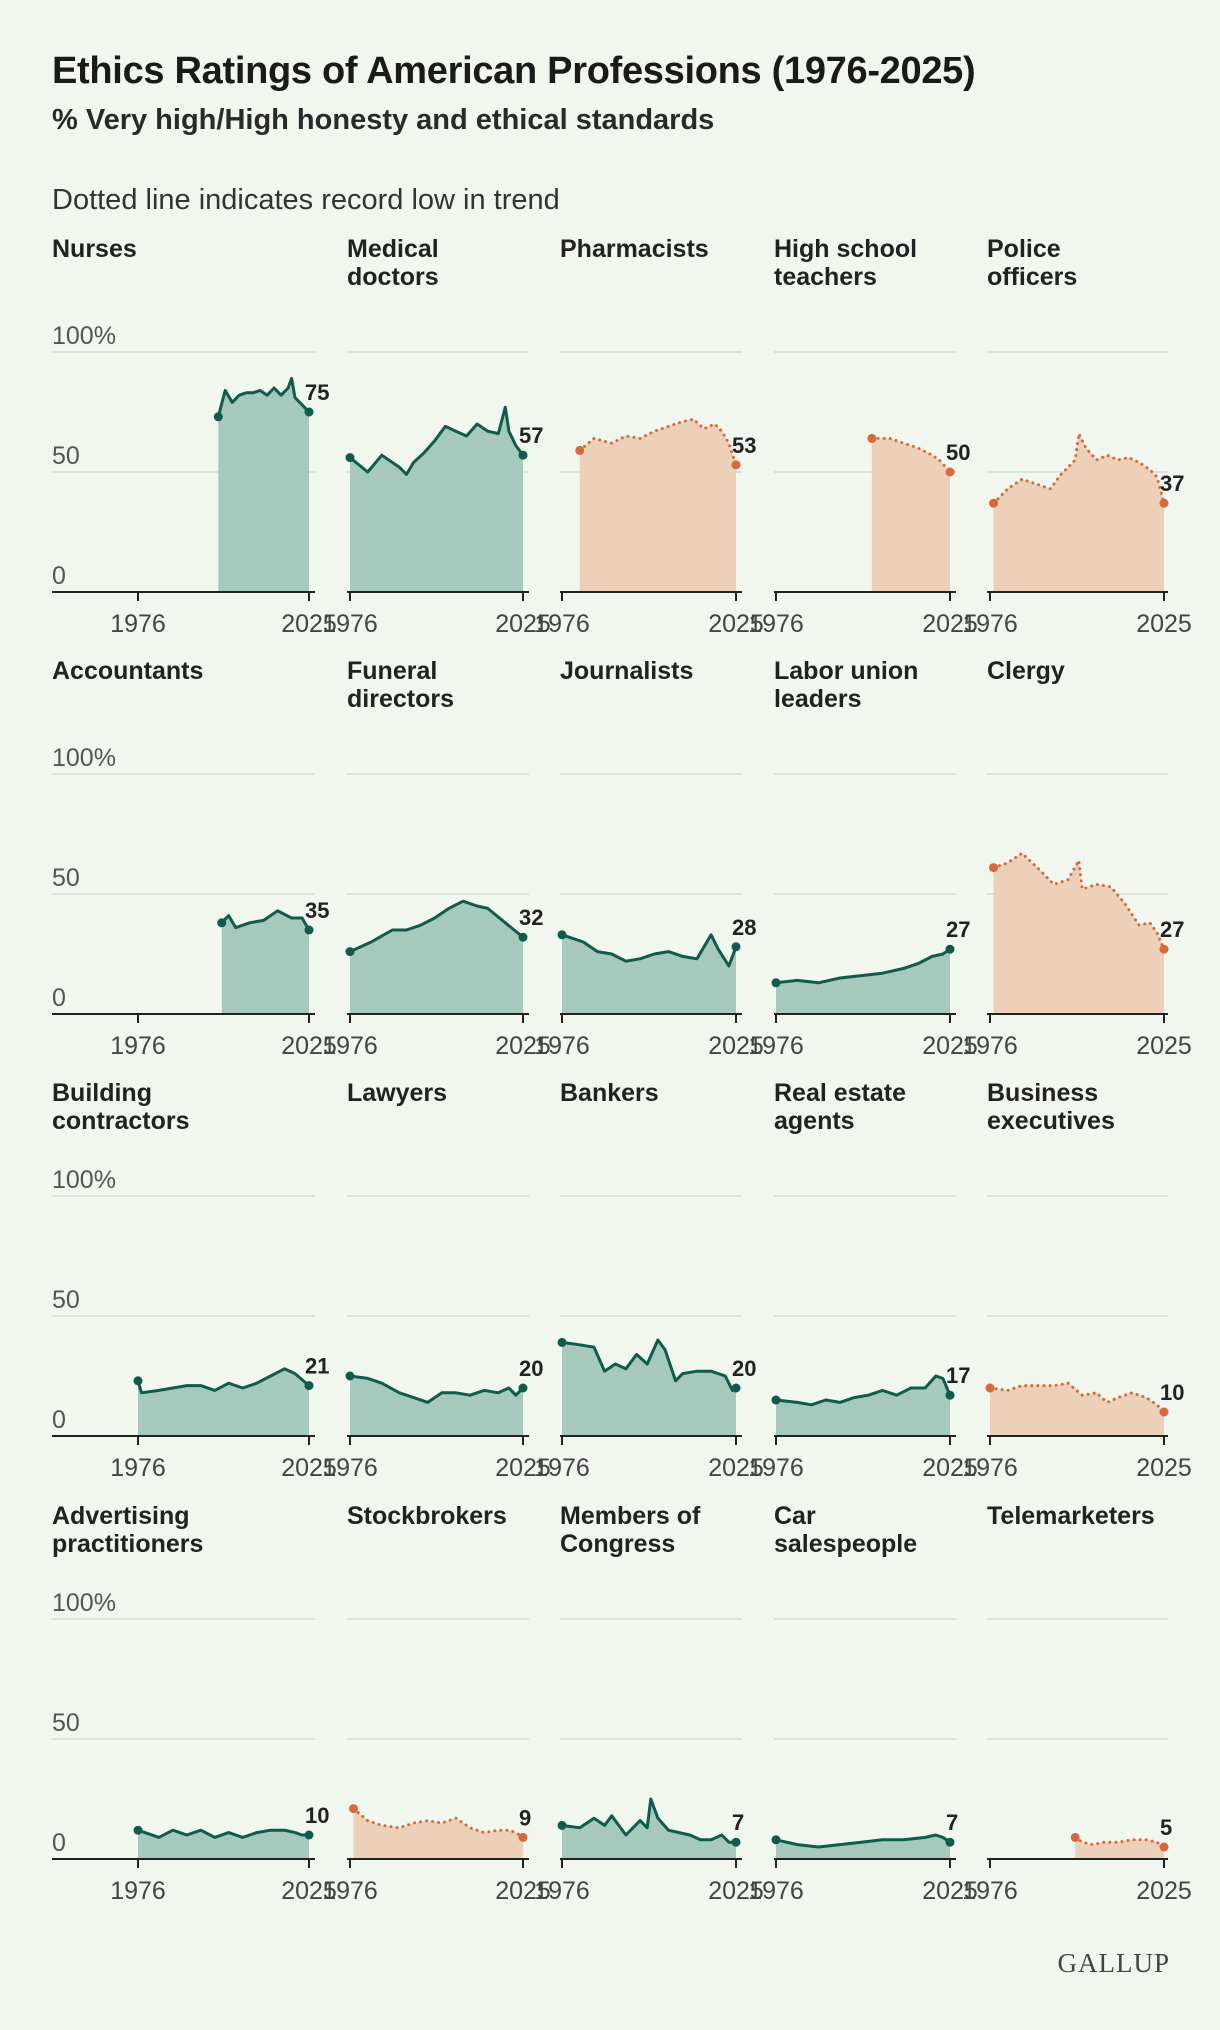 The image size is (1220, 2030). Describe the element at coordinates (1032, 277) in the screenshot. I see `panel-title: officers` at that location.